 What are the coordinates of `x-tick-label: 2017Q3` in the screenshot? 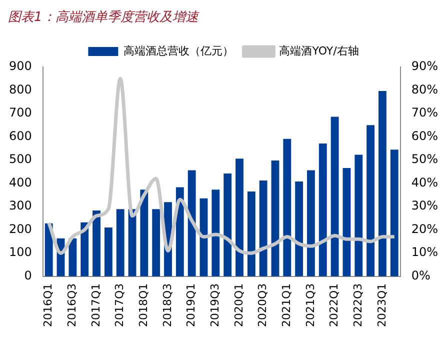 It's located at (119, 305).